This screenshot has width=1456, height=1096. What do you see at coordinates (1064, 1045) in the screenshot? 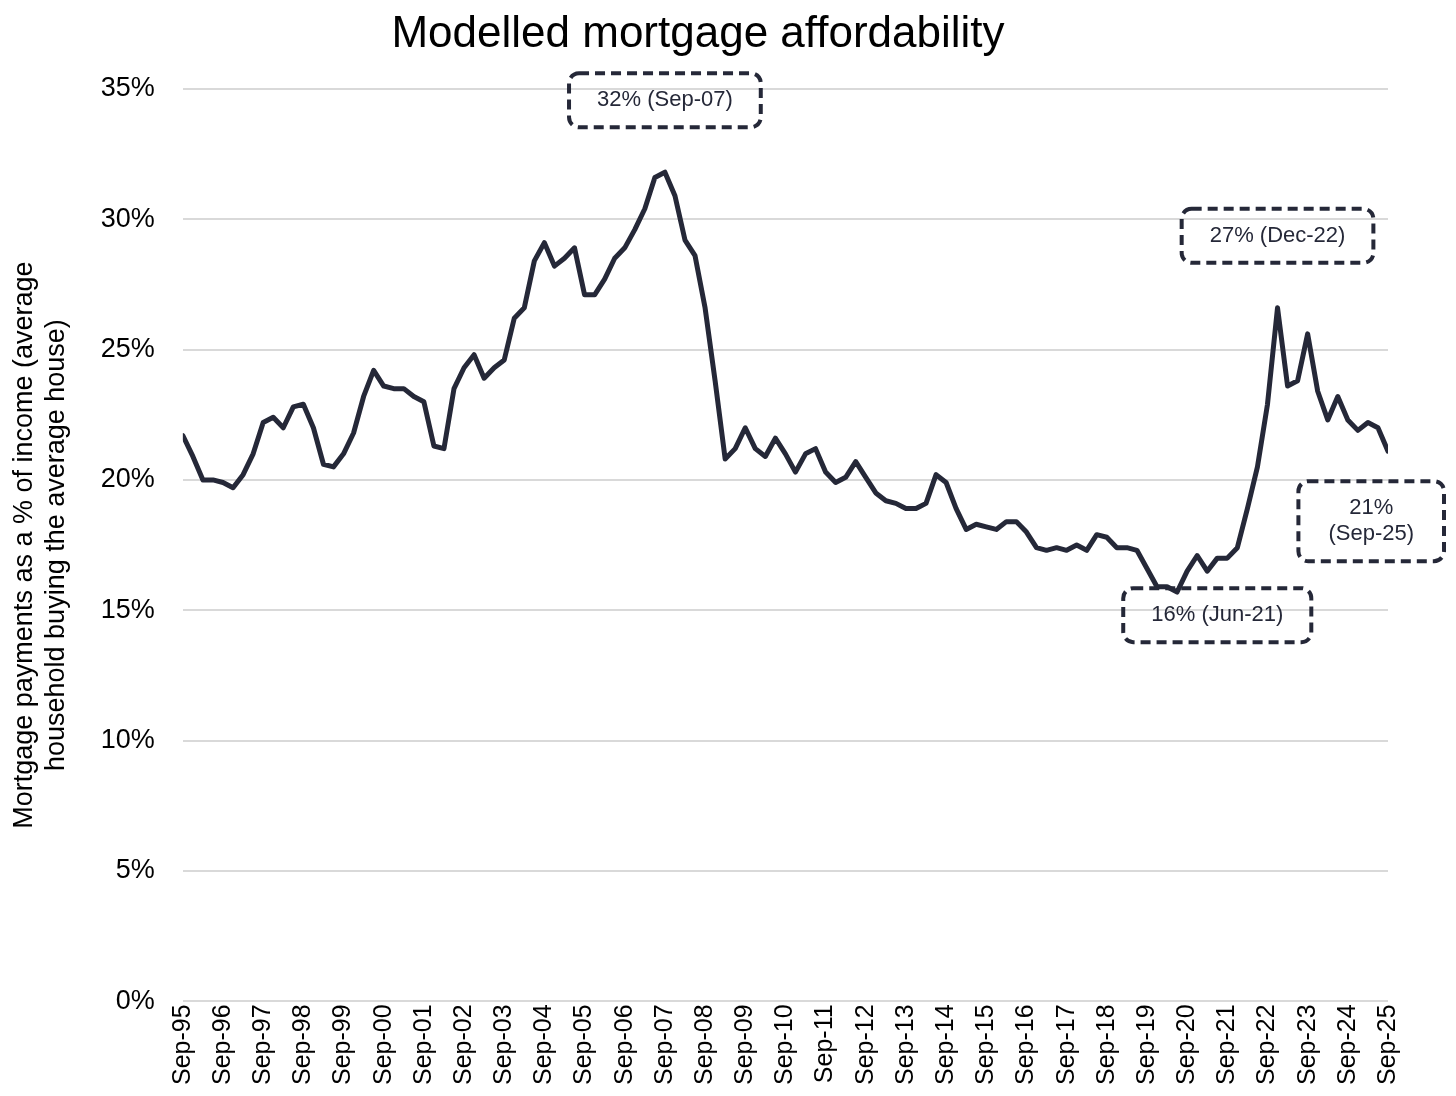
I see `x-tick-label: Sep-17` at bounding box center [1064, 1045].